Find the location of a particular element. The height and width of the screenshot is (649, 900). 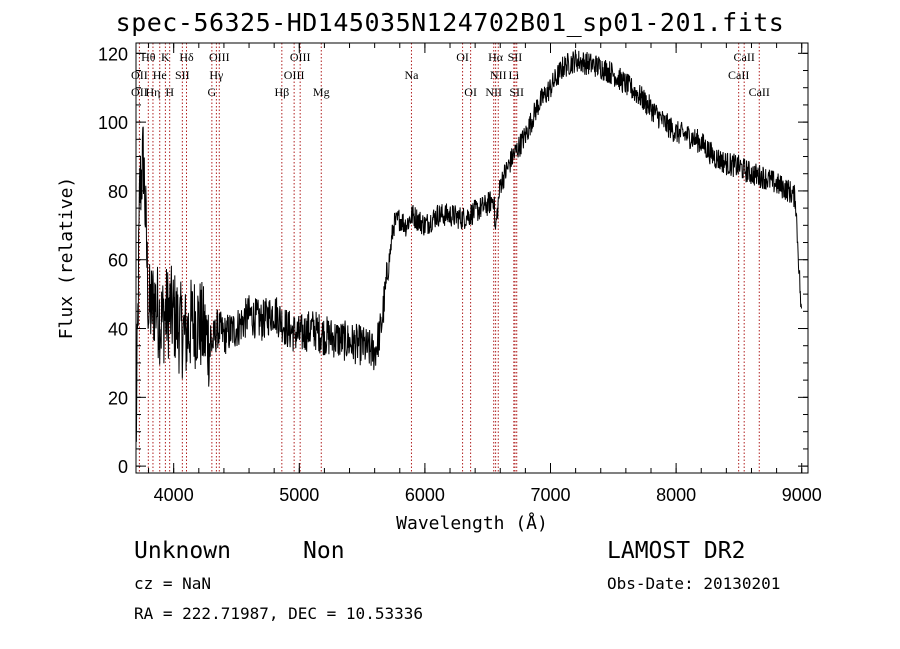

line-label: H is located at coordinates (169, 92).